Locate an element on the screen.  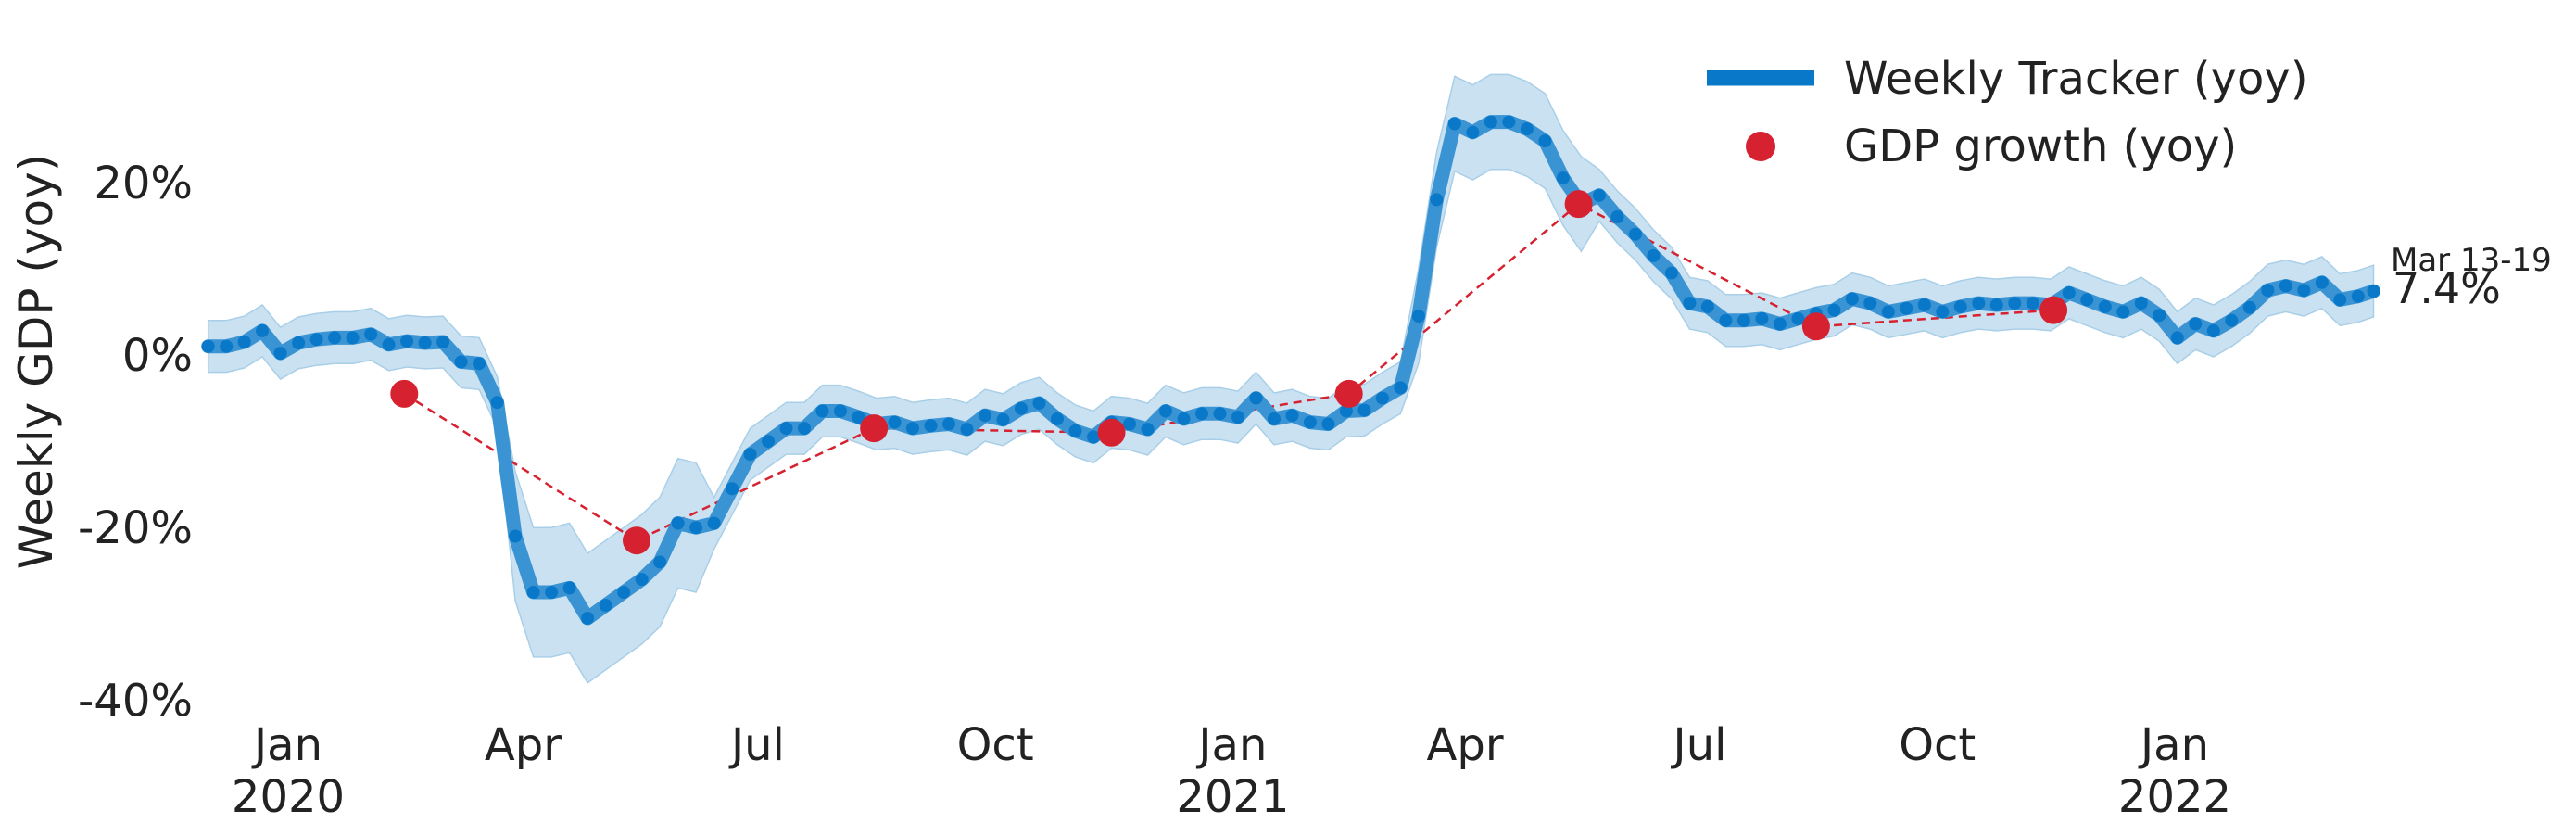
y-axis: 20% 0% -20% -40% is located at coordinates (135, 443).